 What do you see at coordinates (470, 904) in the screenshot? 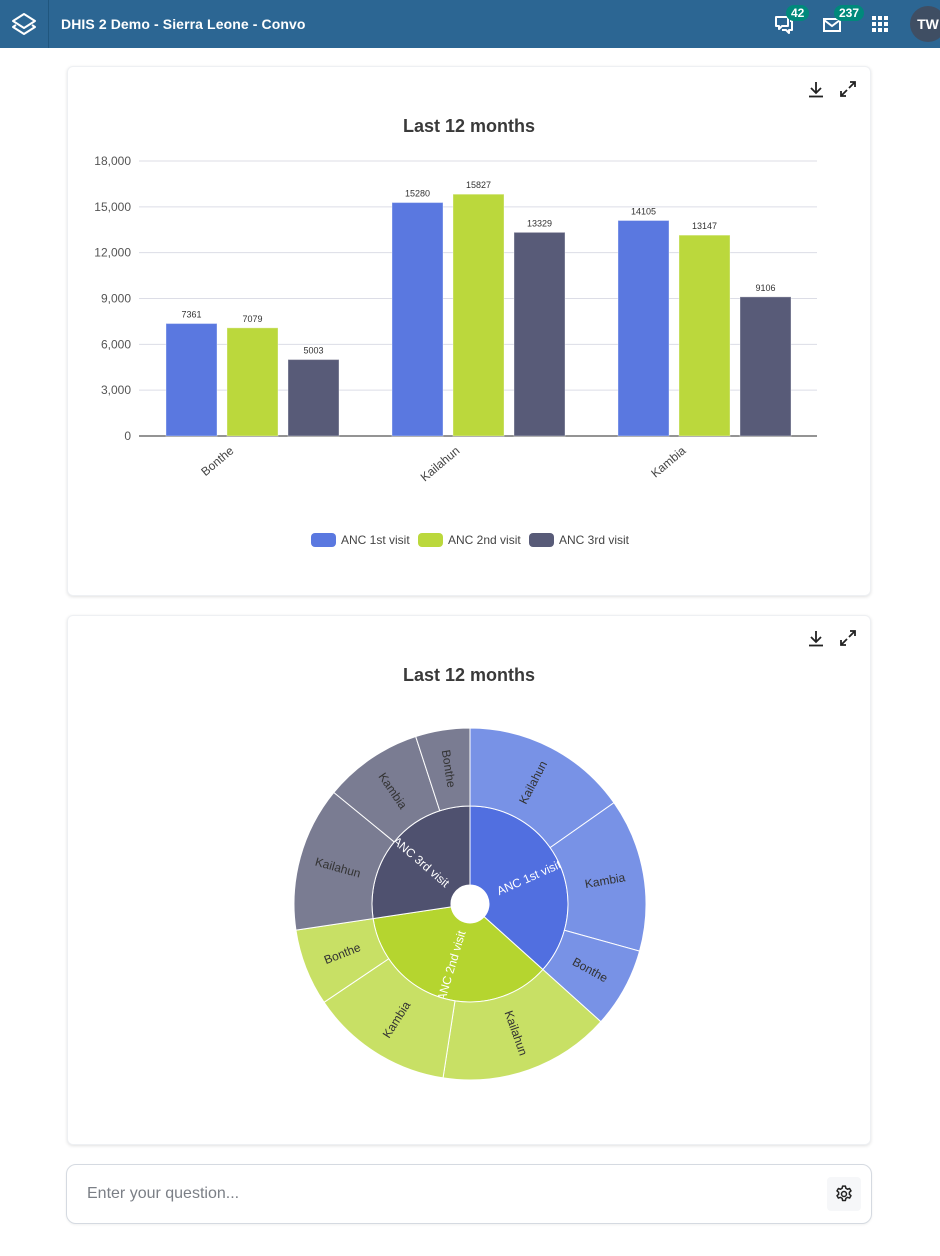
I see `sunburst-center` at bounding box center [470, 904].